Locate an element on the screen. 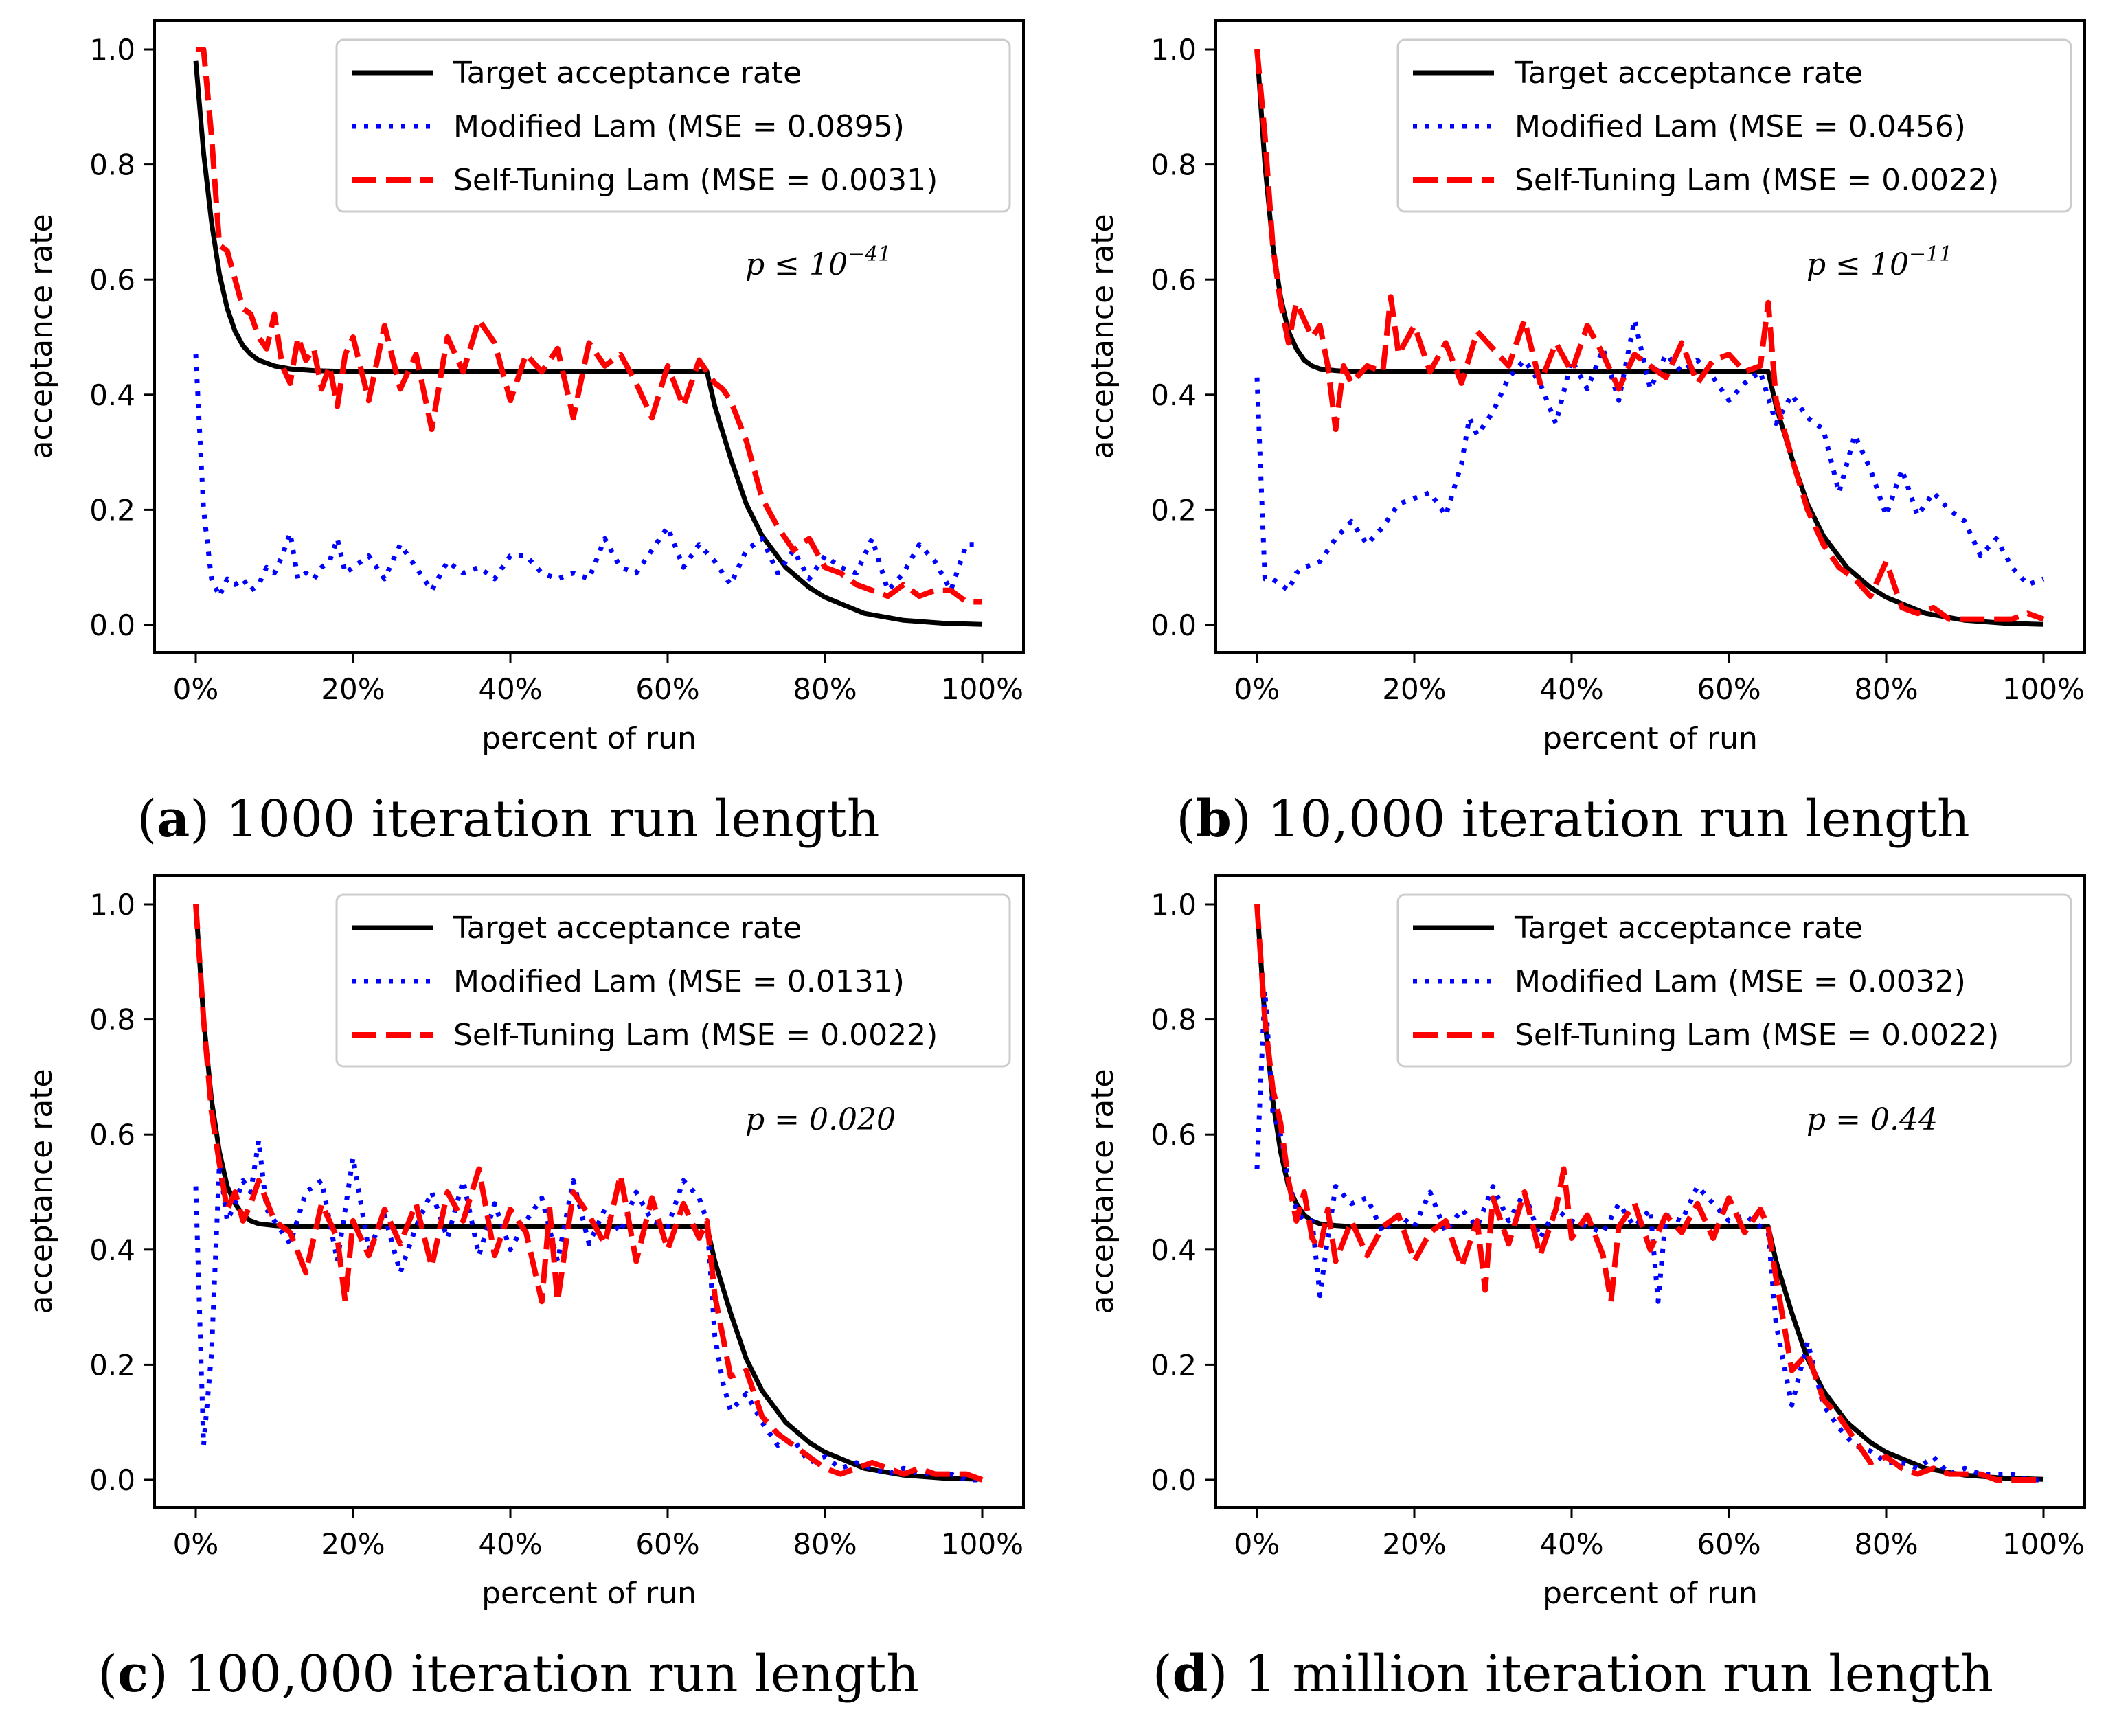  legend-label-modified: Modified Lam (MSE = 0.0032) is located at coordinates (1741, 981).